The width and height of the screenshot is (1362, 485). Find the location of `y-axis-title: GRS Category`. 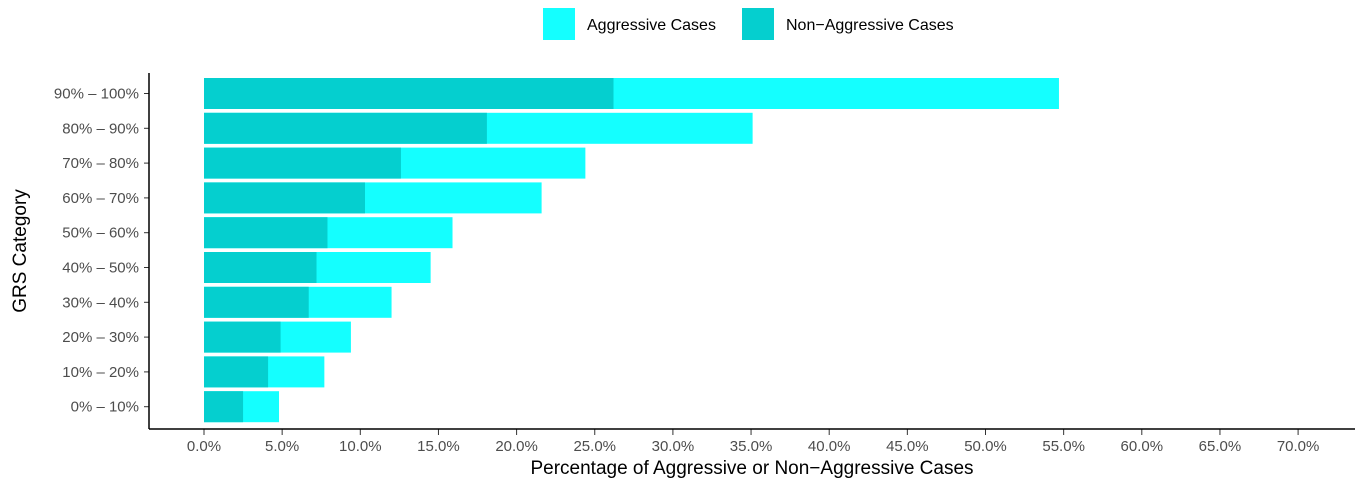

y-axis-title: GRS Category is located at coordinates (20, 251).